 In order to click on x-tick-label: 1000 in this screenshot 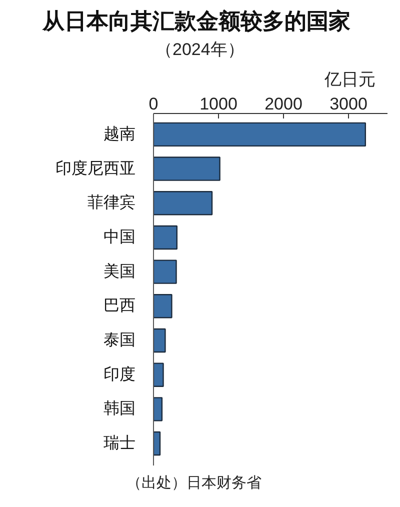, I will do `click(219, 104)`.